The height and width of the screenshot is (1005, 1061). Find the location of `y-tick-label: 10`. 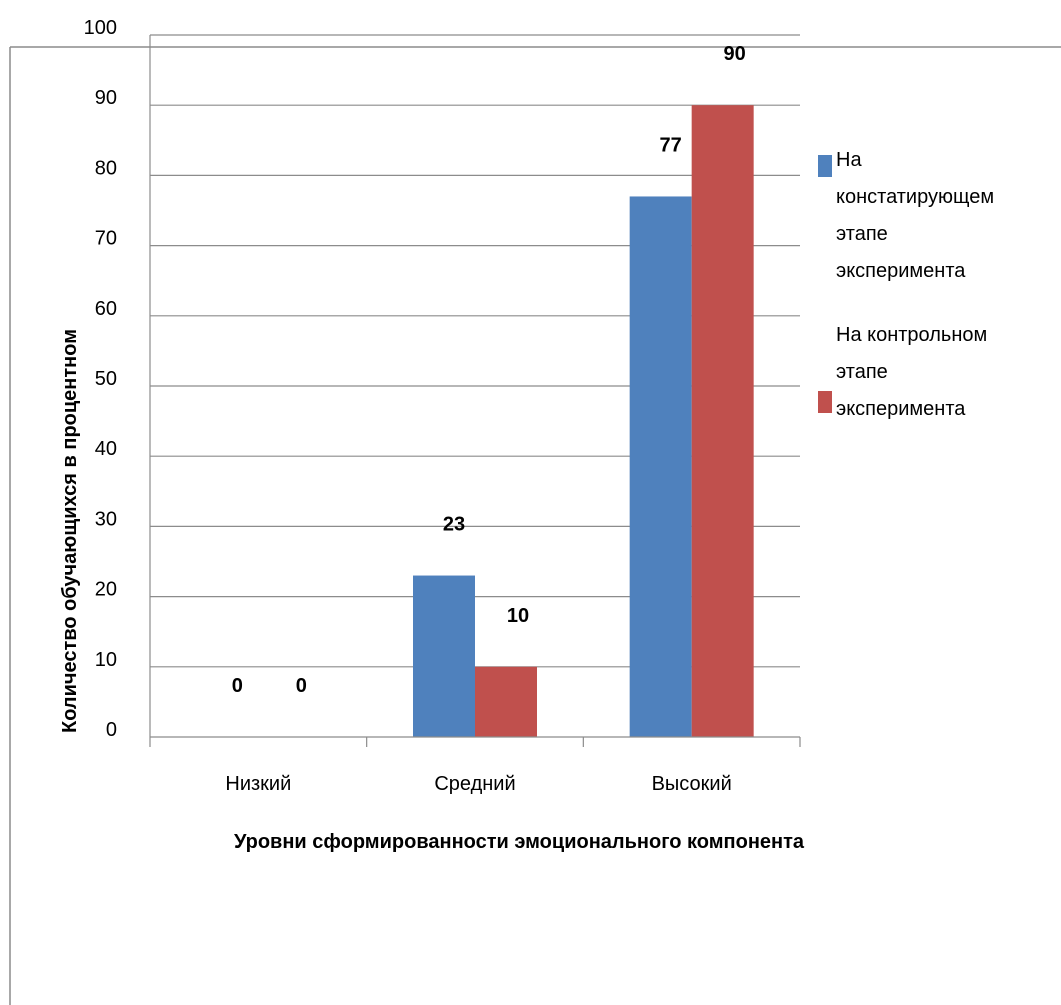

y-tick-label: 10 is located at coordinates (106, 660).